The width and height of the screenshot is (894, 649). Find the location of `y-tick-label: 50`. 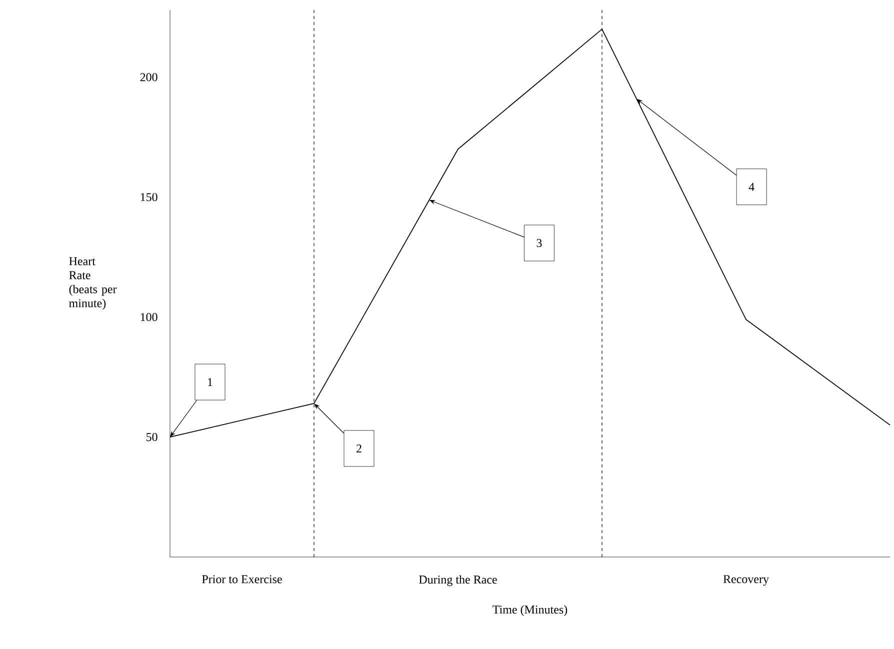

y-tick-label: 50 is located at coordinates (152, 437).